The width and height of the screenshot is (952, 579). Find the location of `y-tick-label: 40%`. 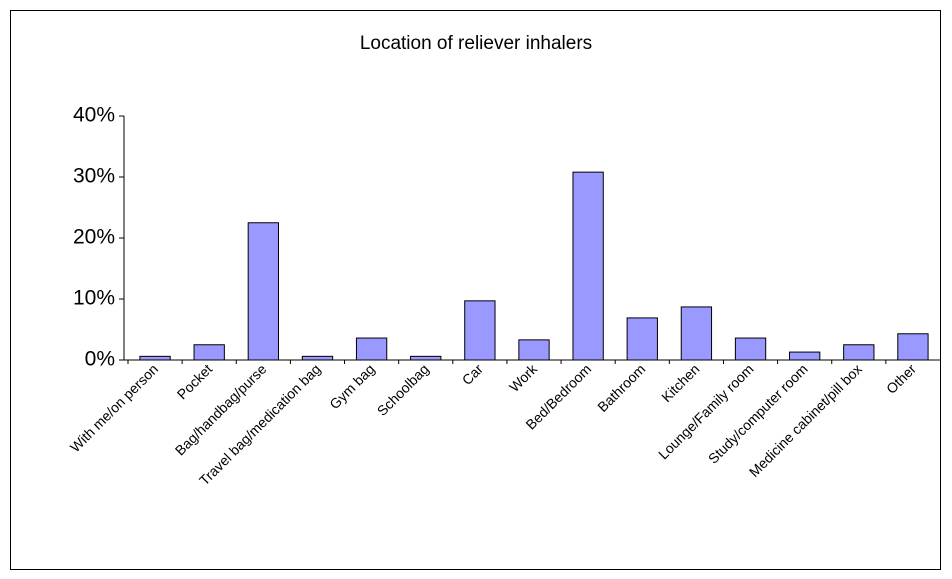

y-tick-label: 40% is located at coordinates (94, 115).